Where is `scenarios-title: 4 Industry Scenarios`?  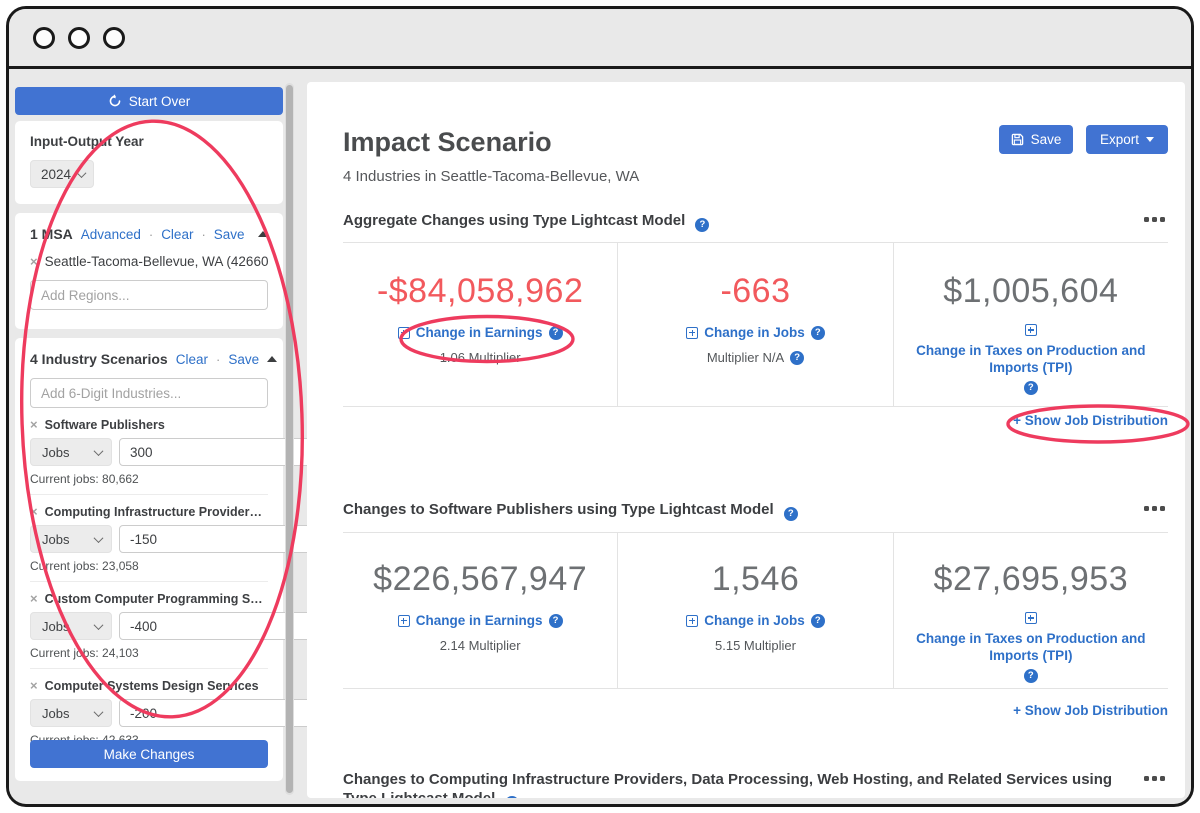 scenarios-title: 4 Industry Scenarios is located at coordinates (99, 359).